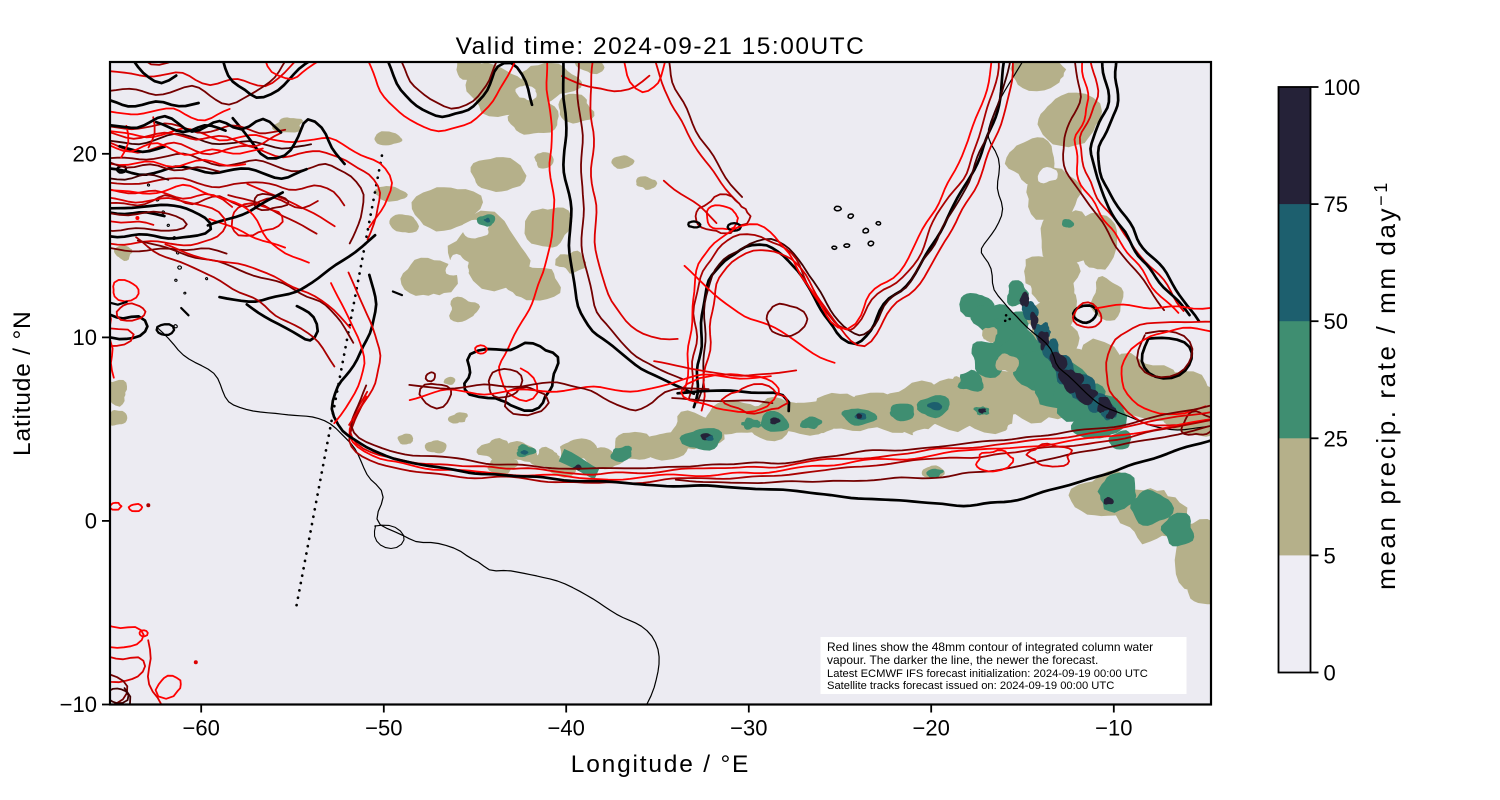 The image size is (1500, 800). Describe the element at coordinates (661, 46) in the screenshot. I see `svg-text:Valid time: 2024-09-21 15:00UT: Valid time: 2024-09-21 15:00UTC` at that location.